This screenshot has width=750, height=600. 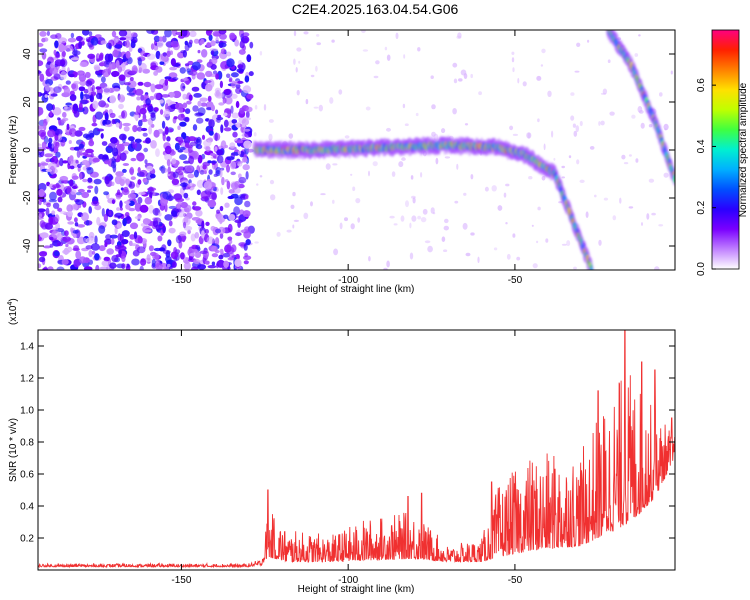 I want to click on band-halo, so click(x=592, y=267).